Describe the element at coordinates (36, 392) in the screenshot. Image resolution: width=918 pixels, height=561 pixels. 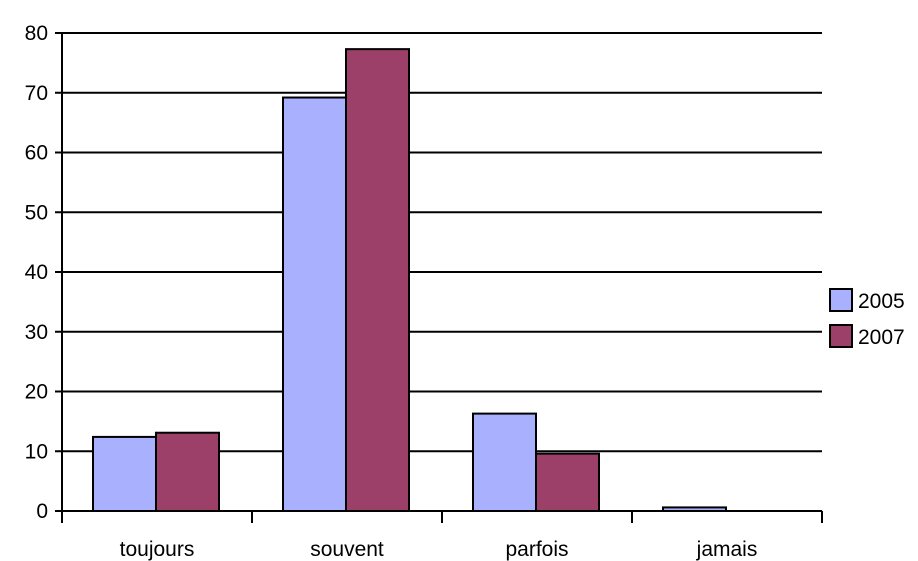
I see `y-tick-label: 20` at that location.